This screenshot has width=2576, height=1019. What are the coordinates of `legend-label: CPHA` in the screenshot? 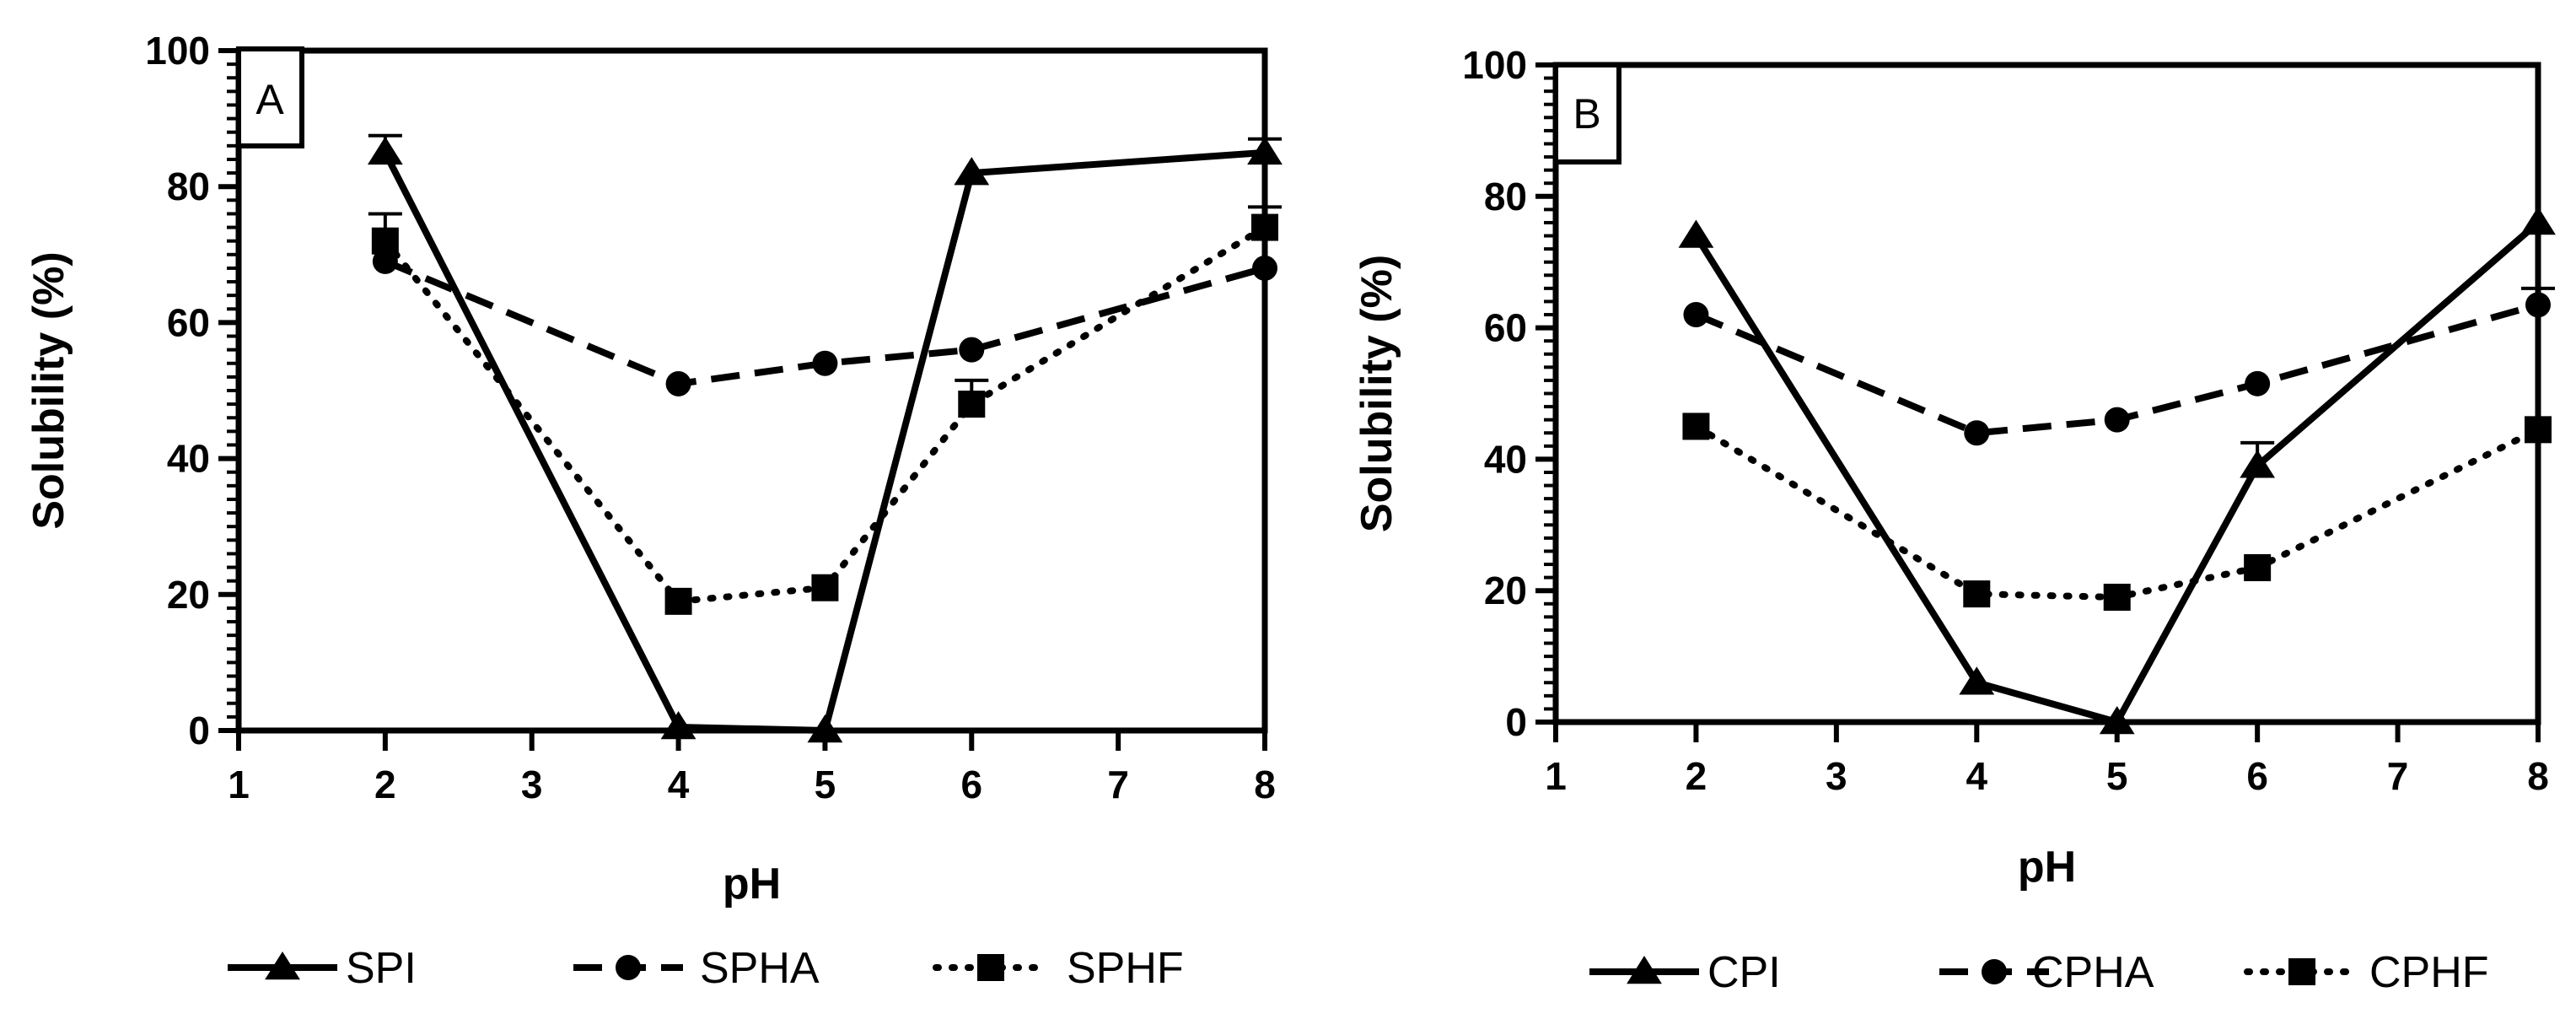 It's located at (2093, 972).